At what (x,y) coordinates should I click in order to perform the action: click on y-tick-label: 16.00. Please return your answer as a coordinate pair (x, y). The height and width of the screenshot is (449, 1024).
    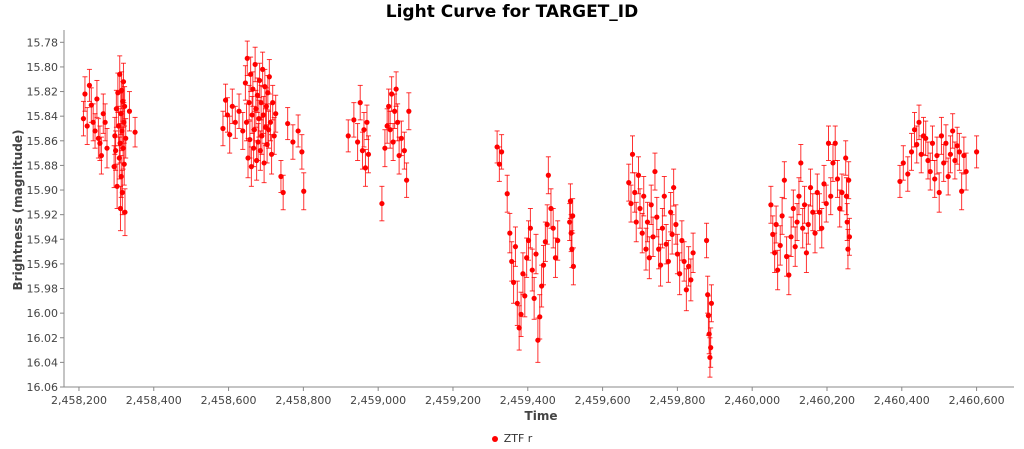
    Looking at the image, I should click on (43, 313).